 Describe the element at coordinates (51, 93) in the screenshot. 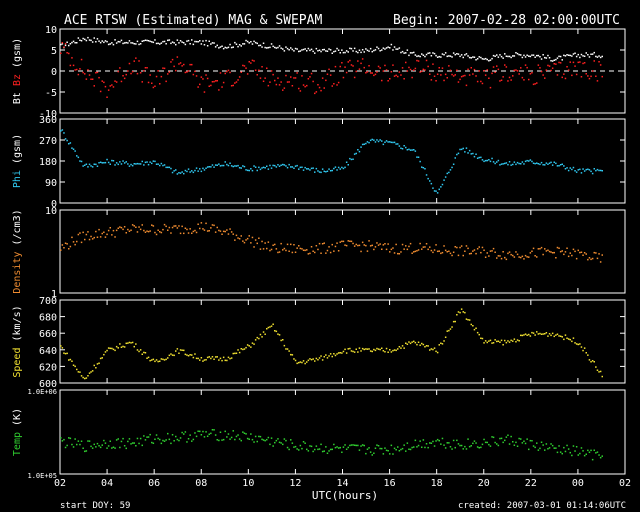

I see `y-tick-label: -5` at that location.